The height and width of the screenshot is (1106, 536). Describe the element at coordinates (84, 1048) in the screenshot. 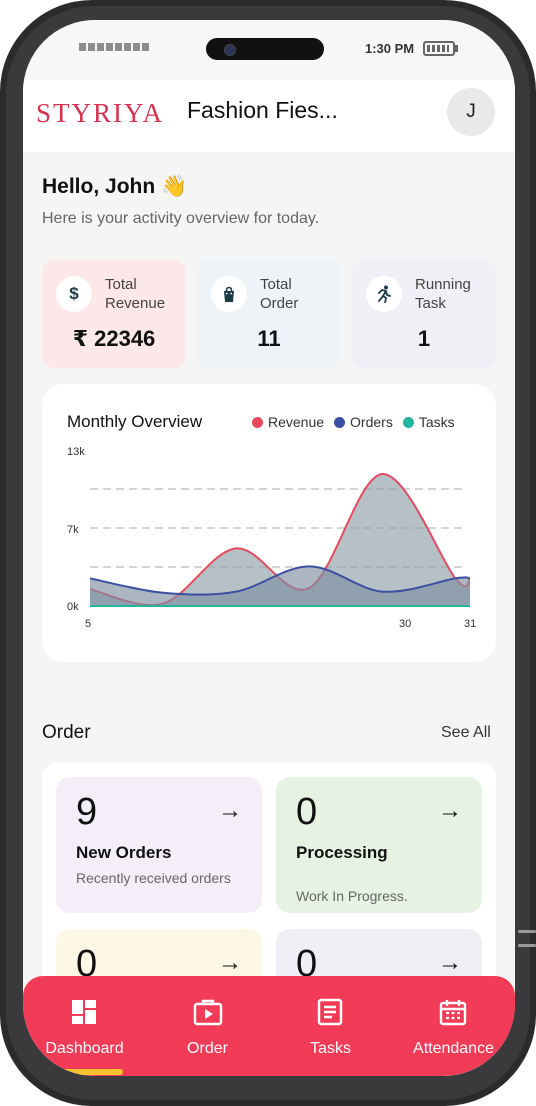

I see `nav-label: Dashboard` at that location.